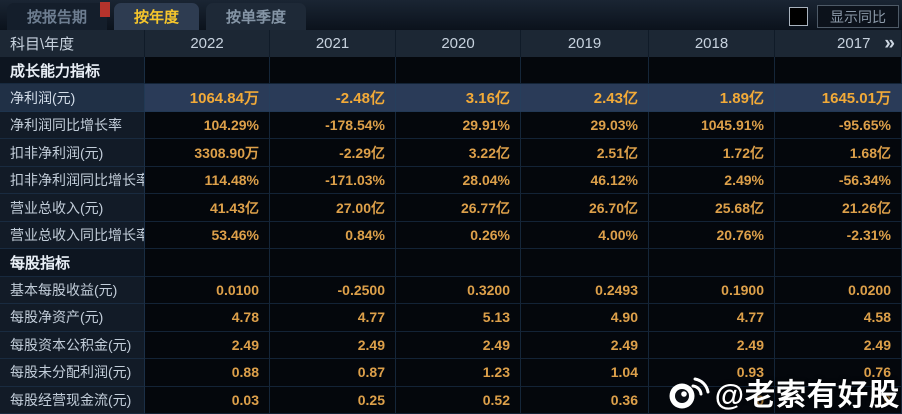  I want to click on row-label: 成长能力指标, so click(72, 71).